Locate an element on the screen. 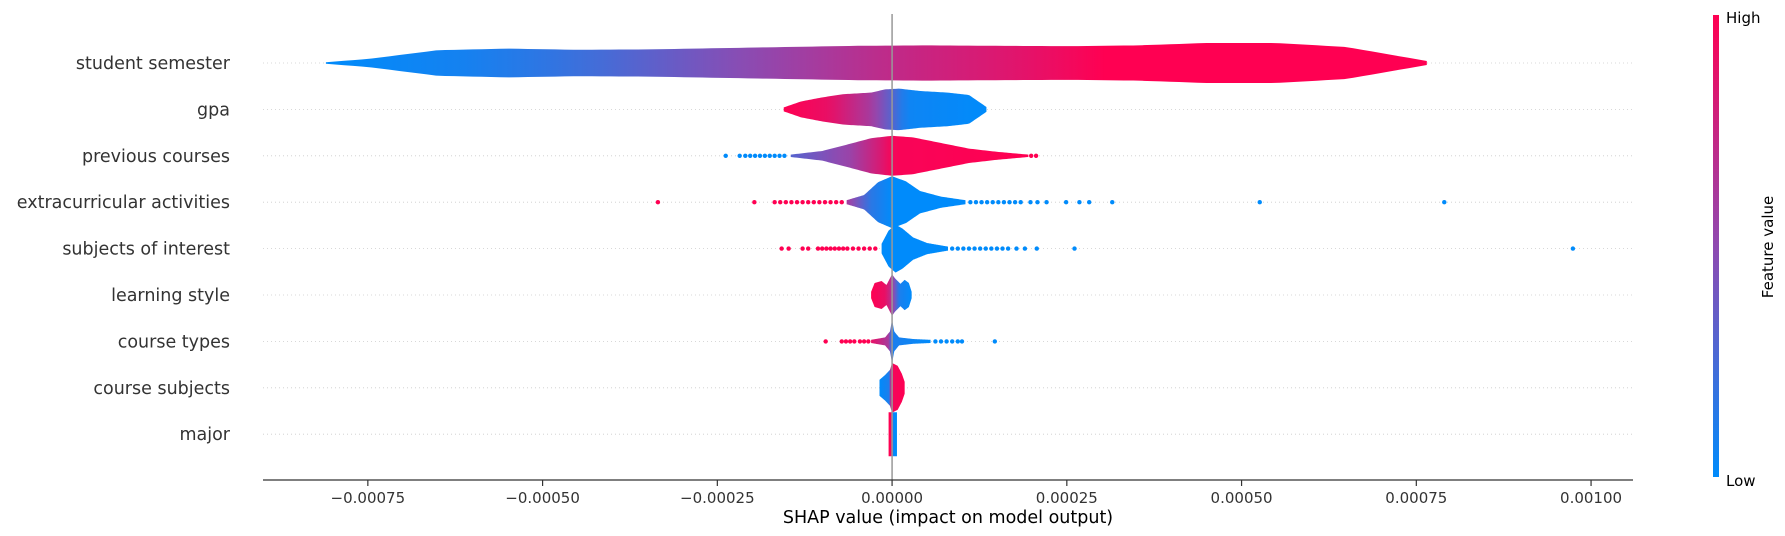 Image resolution: width=1785 pixels, height=536 pixels. feature-label-previous-courses: previous courses is located at coordinates (156, 157).